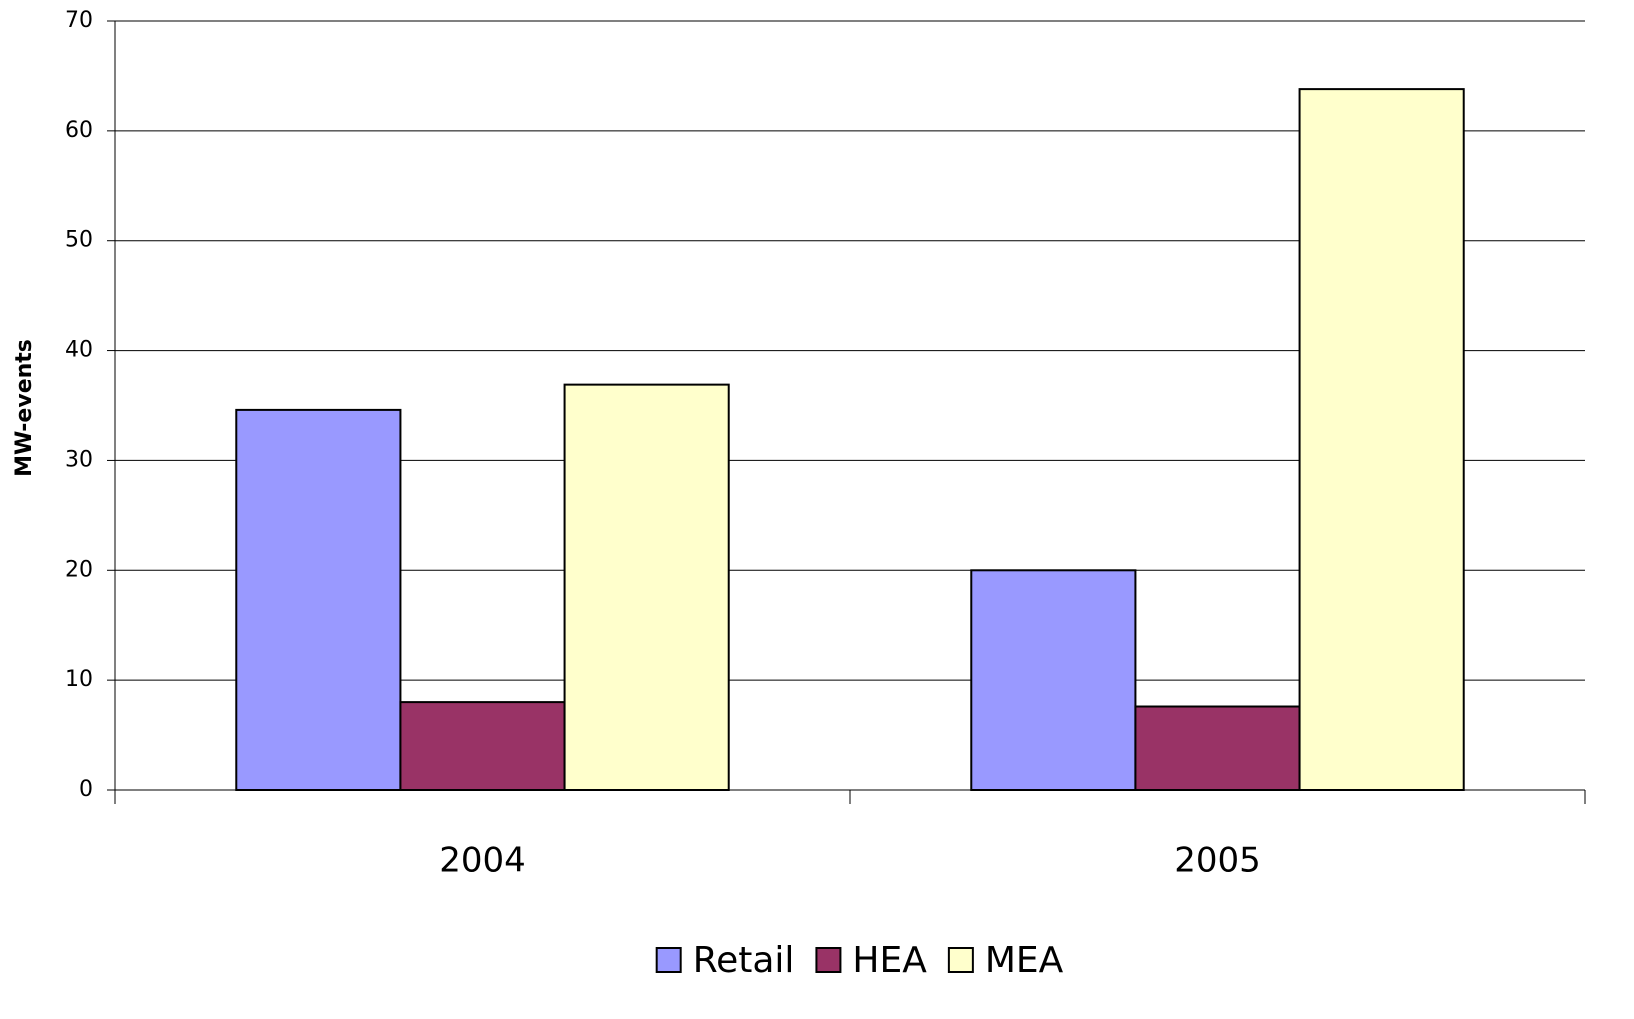 The image size is (1634, 1019). What do you see at coordinates (79, 20) in the screenshot?
I see `y-tick-label: 70` at bounding box center [79, 20].